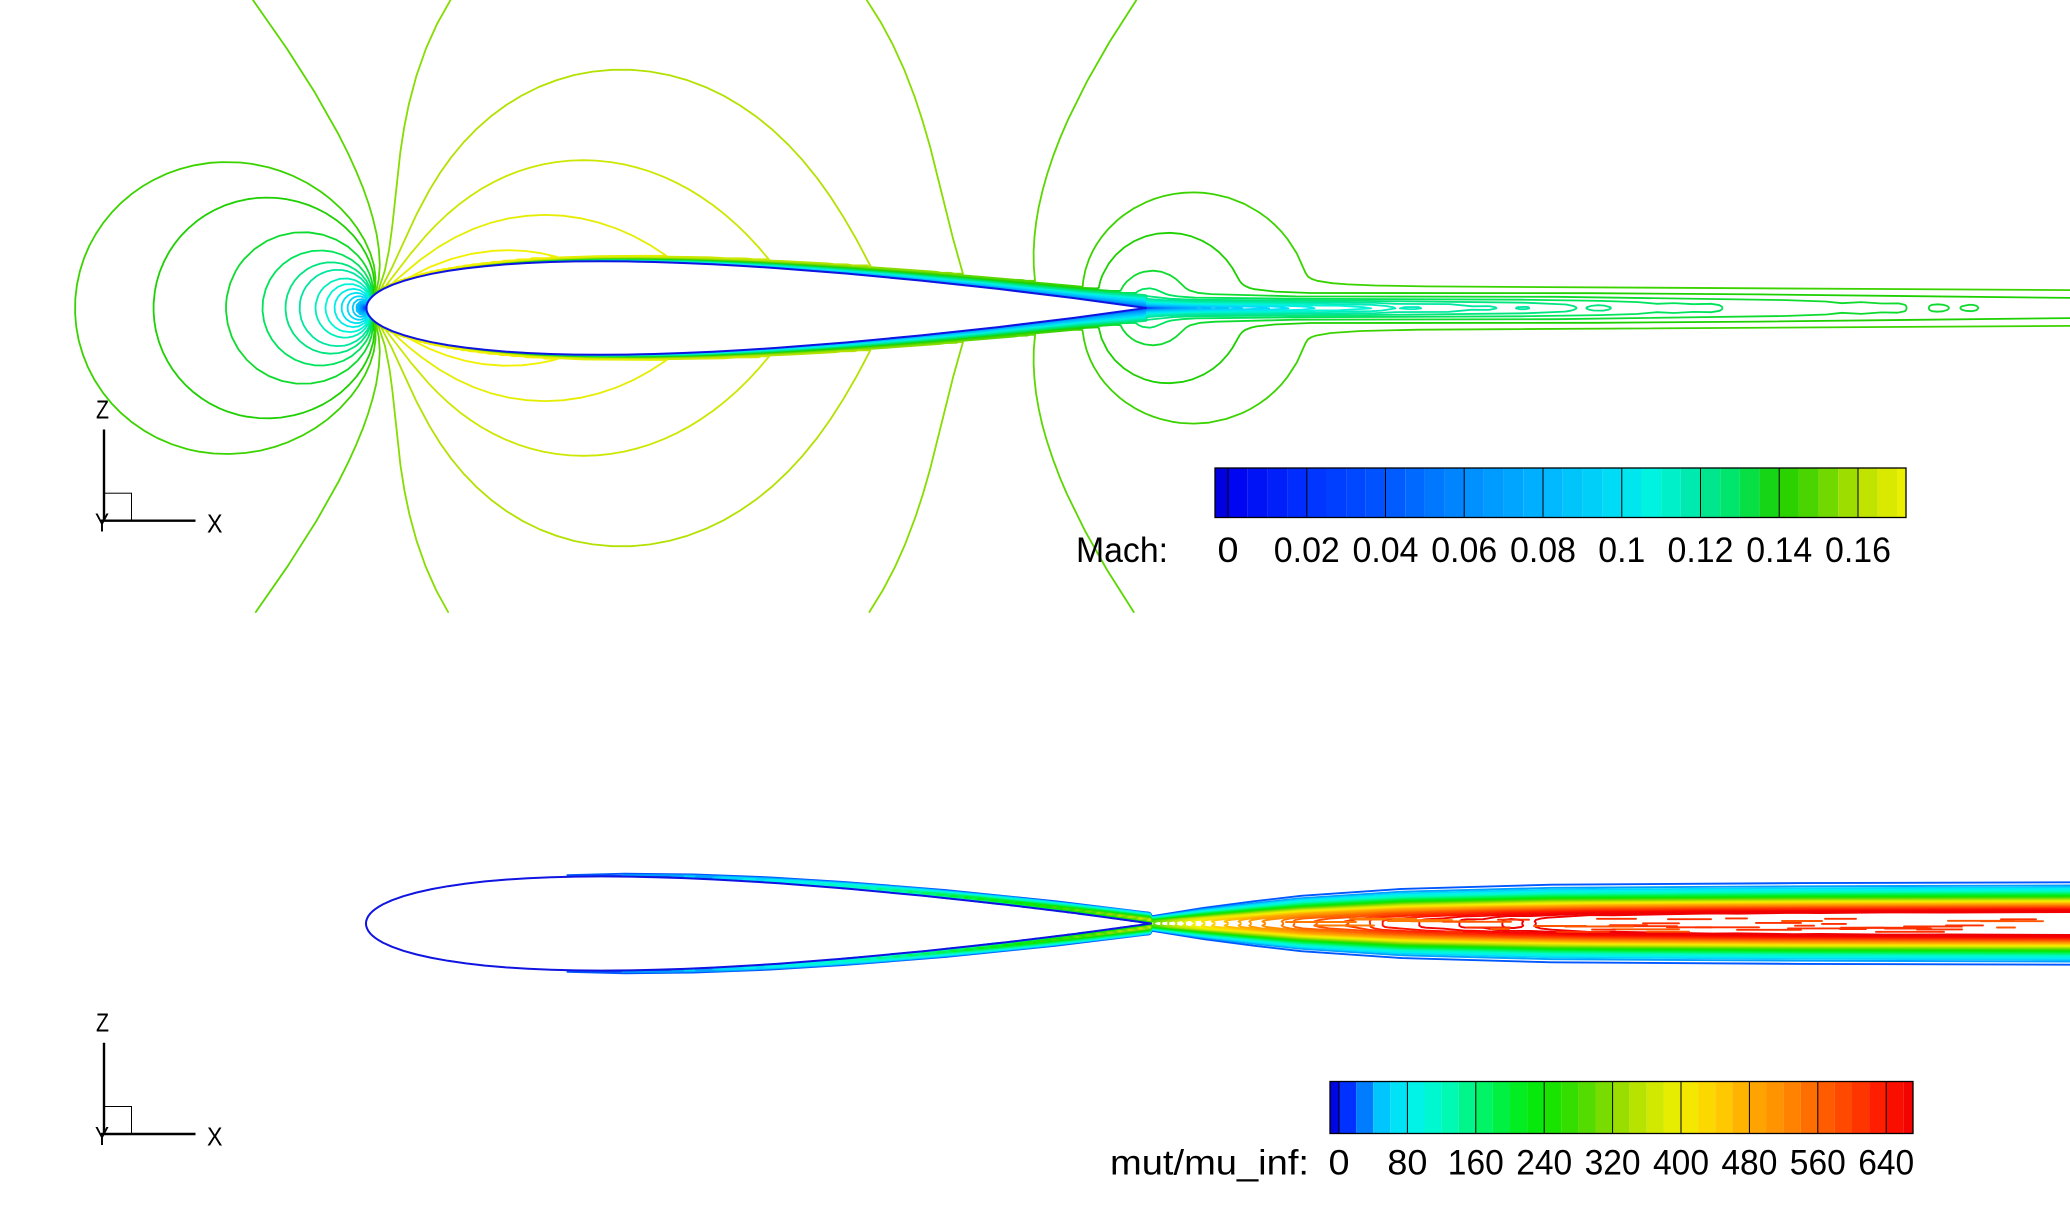  Describe the element at coordinates (1613, 1163) in the screenshot. I see `svg-text: 320` at that location.